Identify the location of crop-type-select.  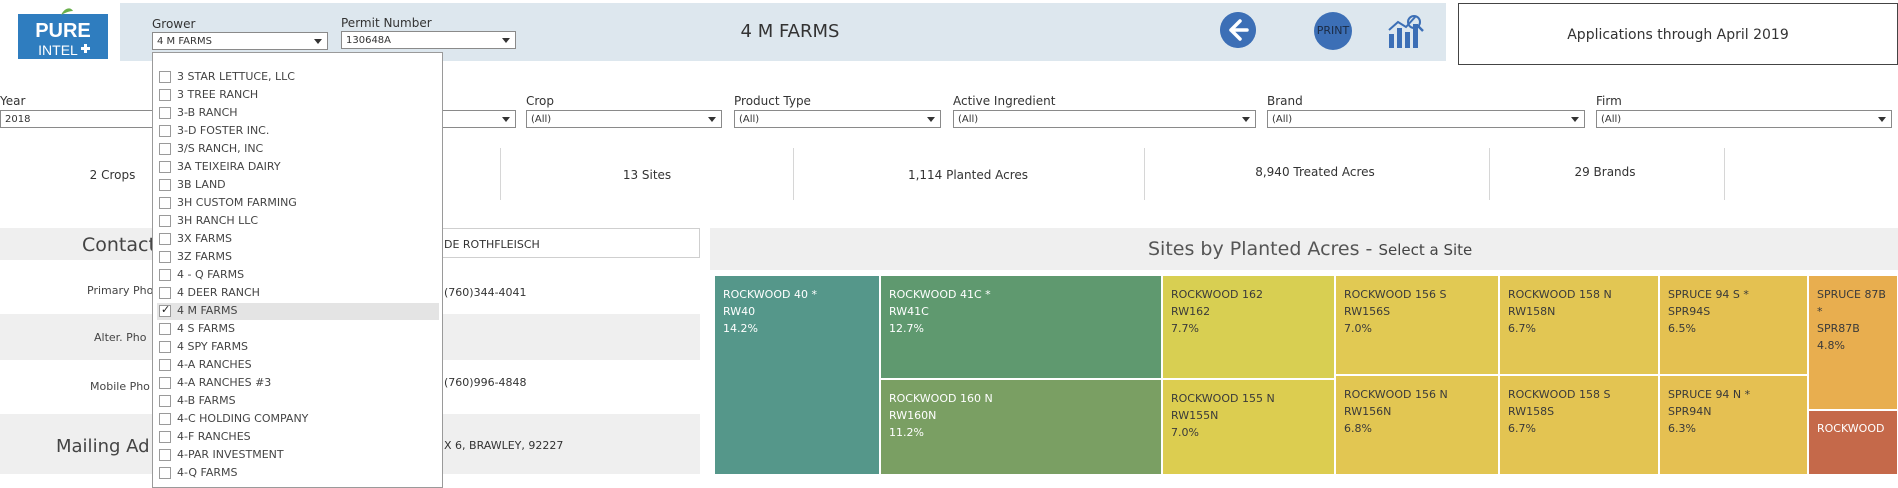
(478, 119).